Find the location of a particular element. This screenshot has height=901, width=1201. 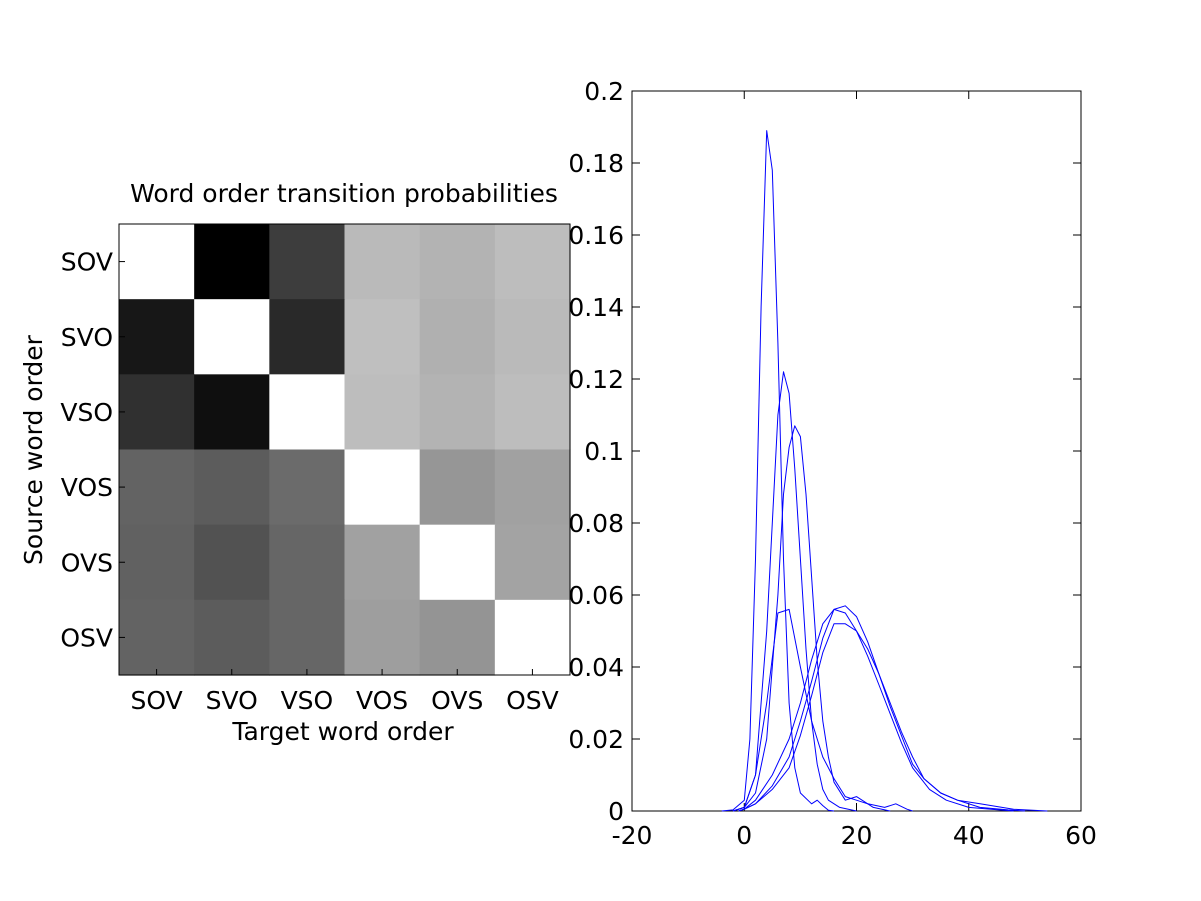

y-tick-label: 0.14 is located at coordinates (596, 307).